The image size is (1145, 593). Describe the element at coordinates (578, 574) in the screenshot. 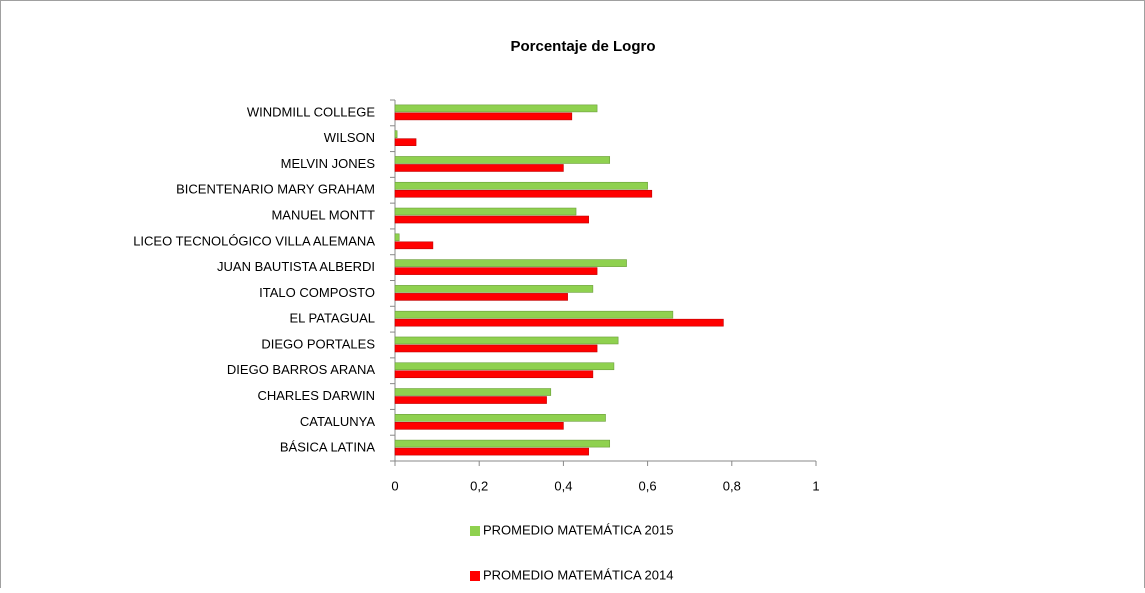

I see `legend-label: PROMEDIO MATEMÁTICA 2014` at that location.